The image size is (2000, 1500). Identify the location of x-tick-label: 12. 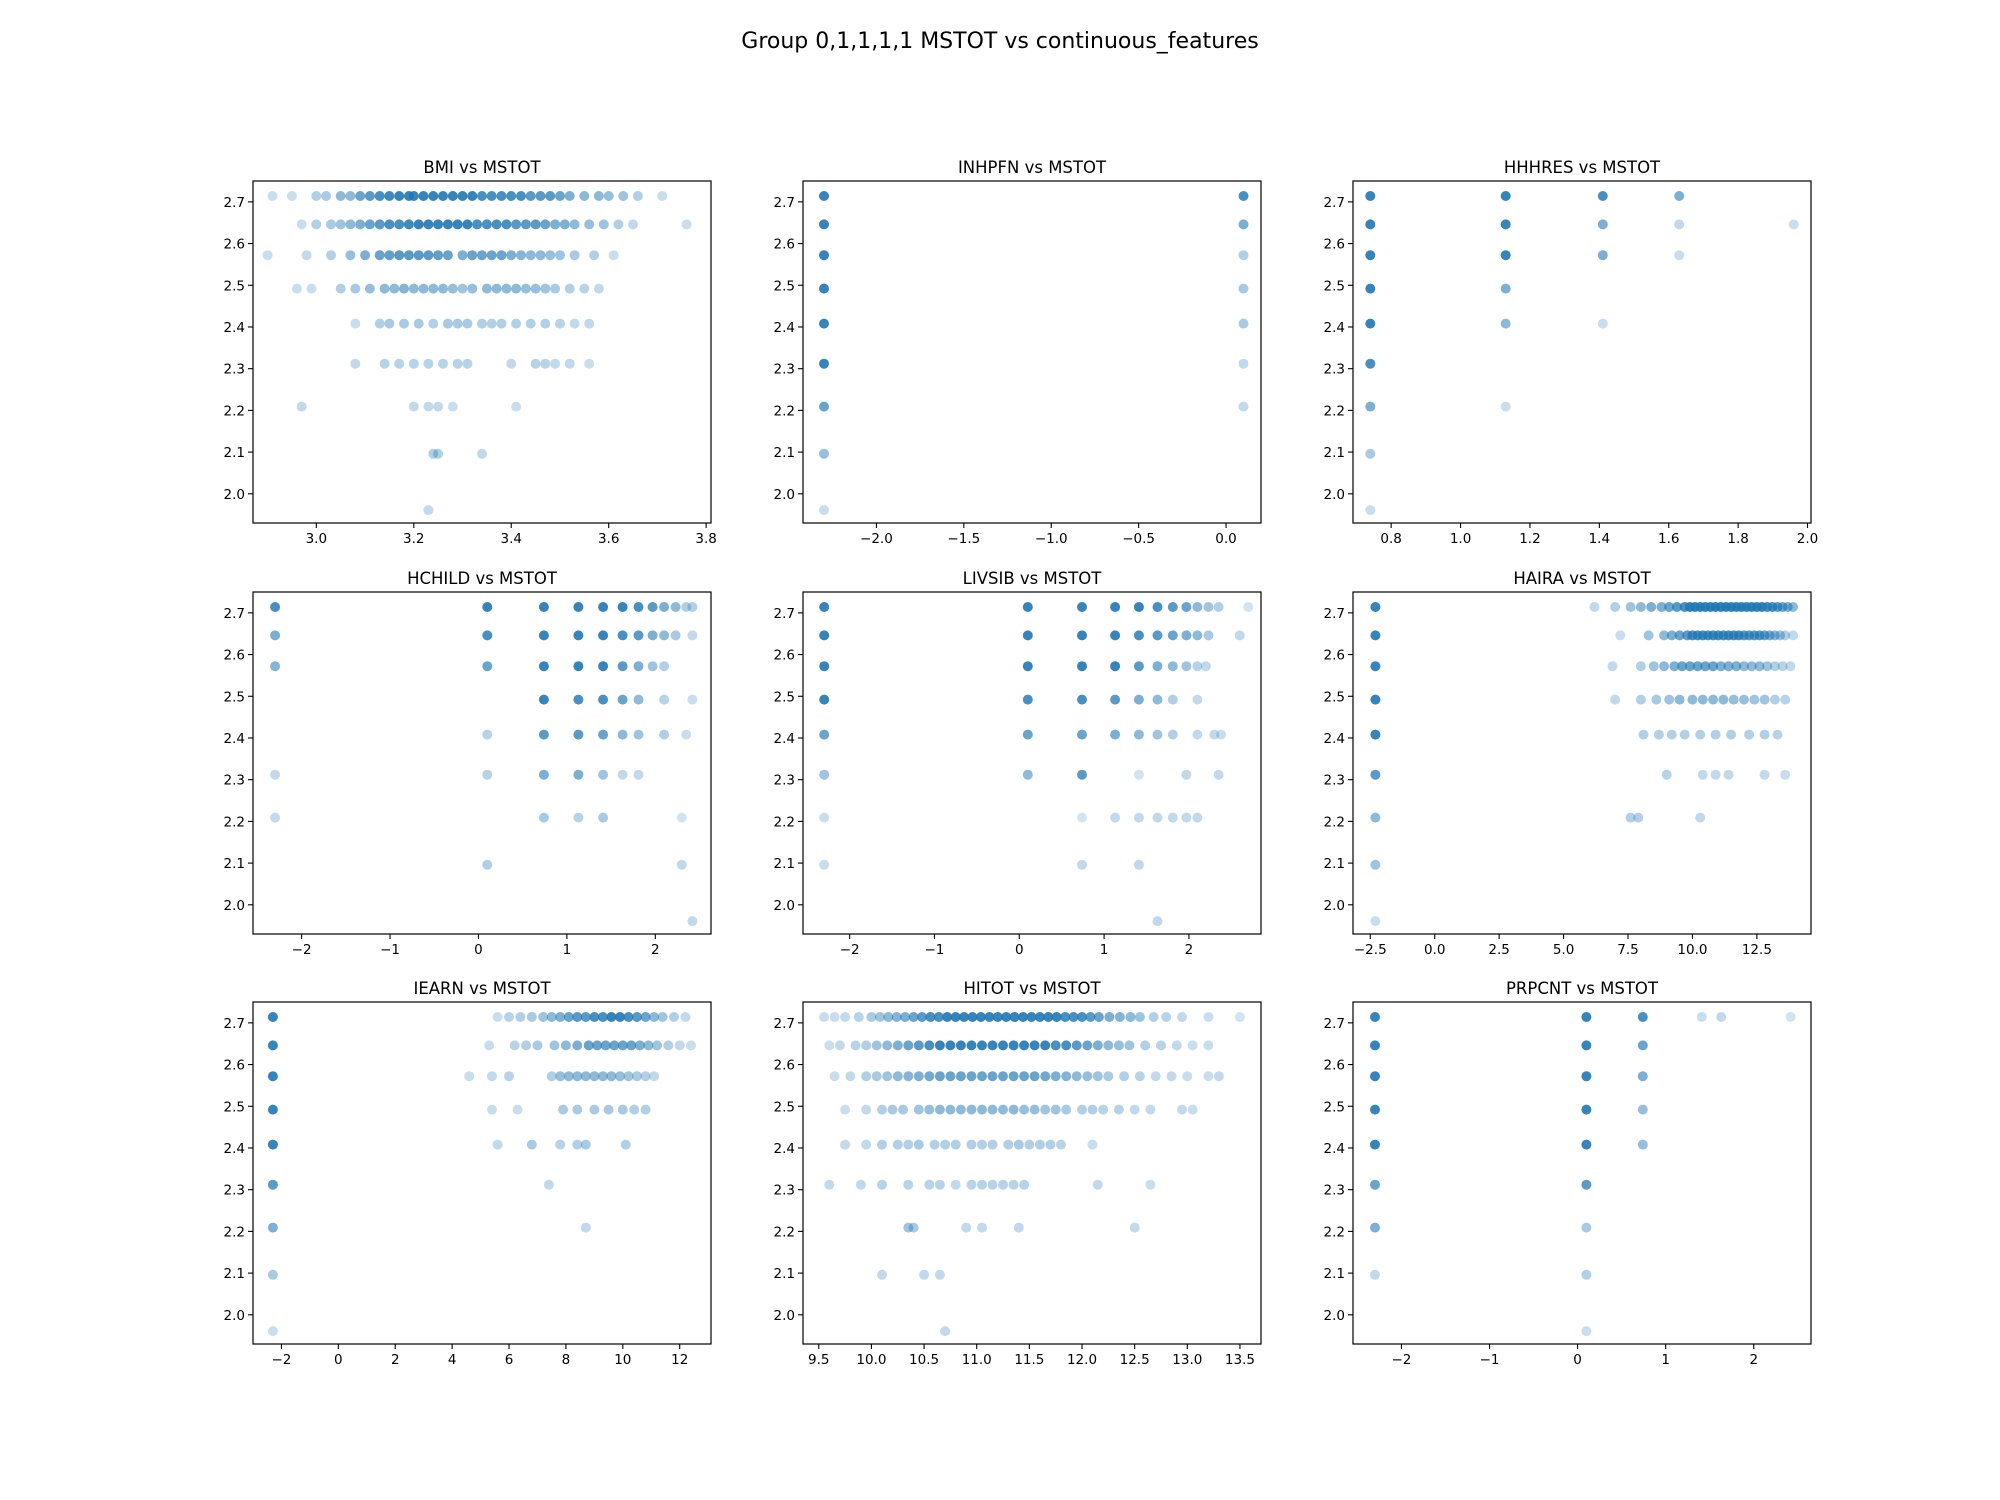
(679, 1360).